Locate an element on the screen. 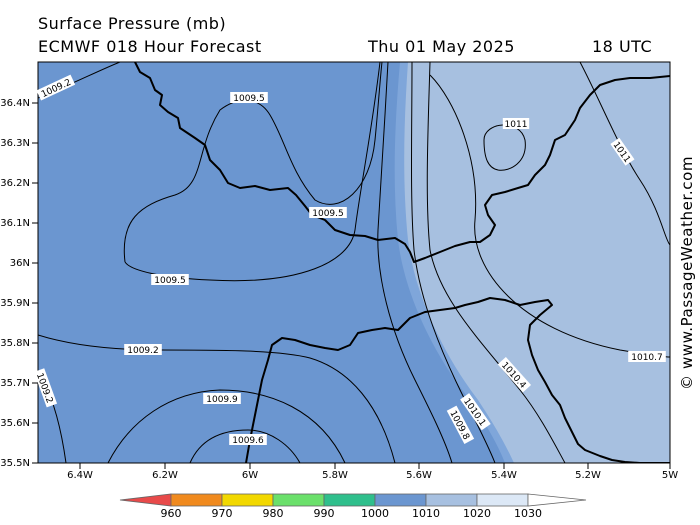 The image size is (700, 525). lon-label: 6.2W is located at coordinates (165, 475).